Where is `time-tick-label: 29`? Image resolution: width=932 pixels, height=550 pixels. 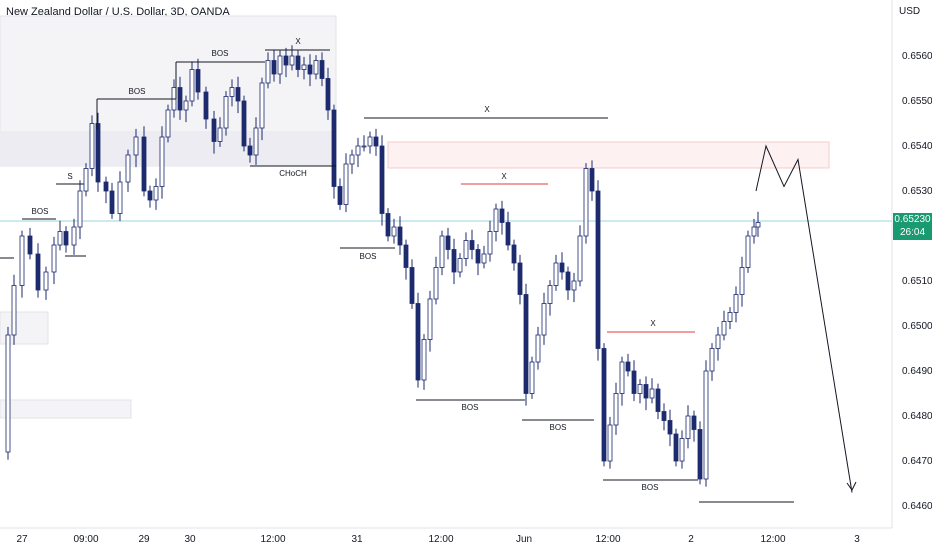
time-tick-label: 29 is located at coordinates (144, 539).